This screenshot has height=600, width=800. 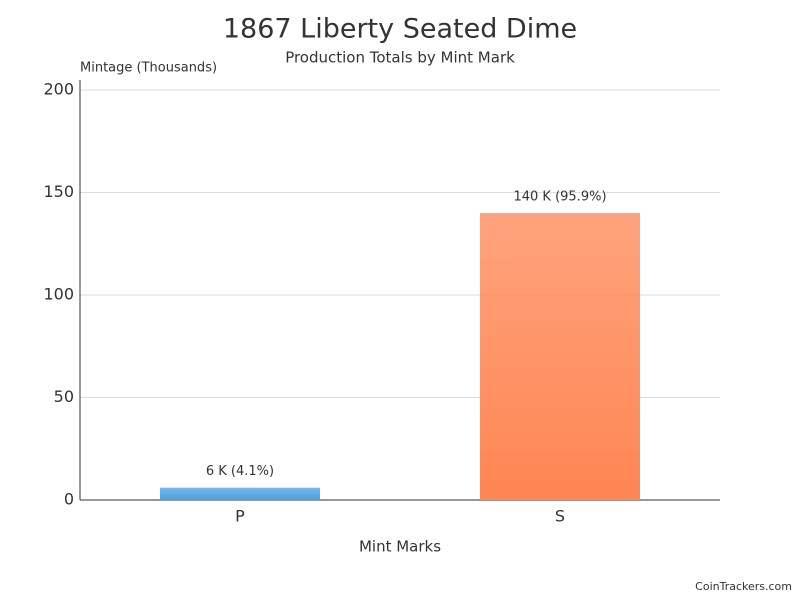 I want to click on y-tick-label: 150, so click(x=58, y=191).